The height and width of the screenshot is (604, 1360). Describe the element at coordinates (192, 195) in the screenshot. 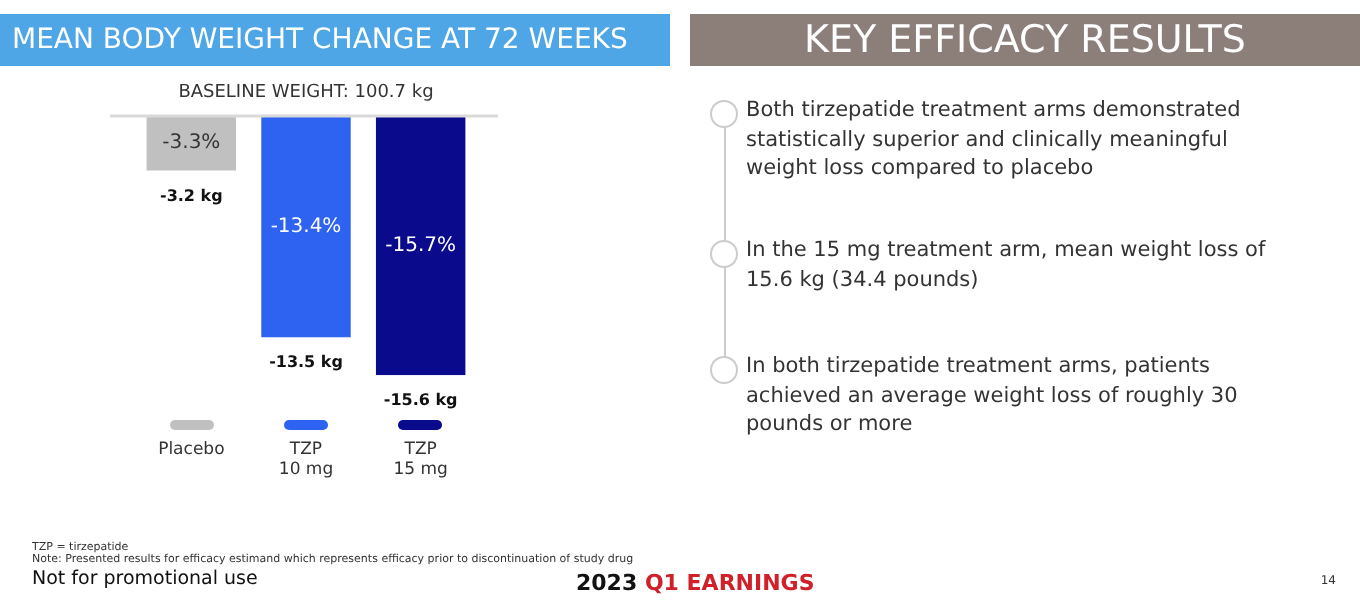

I see `annotation: -3.2 kg` at that location.